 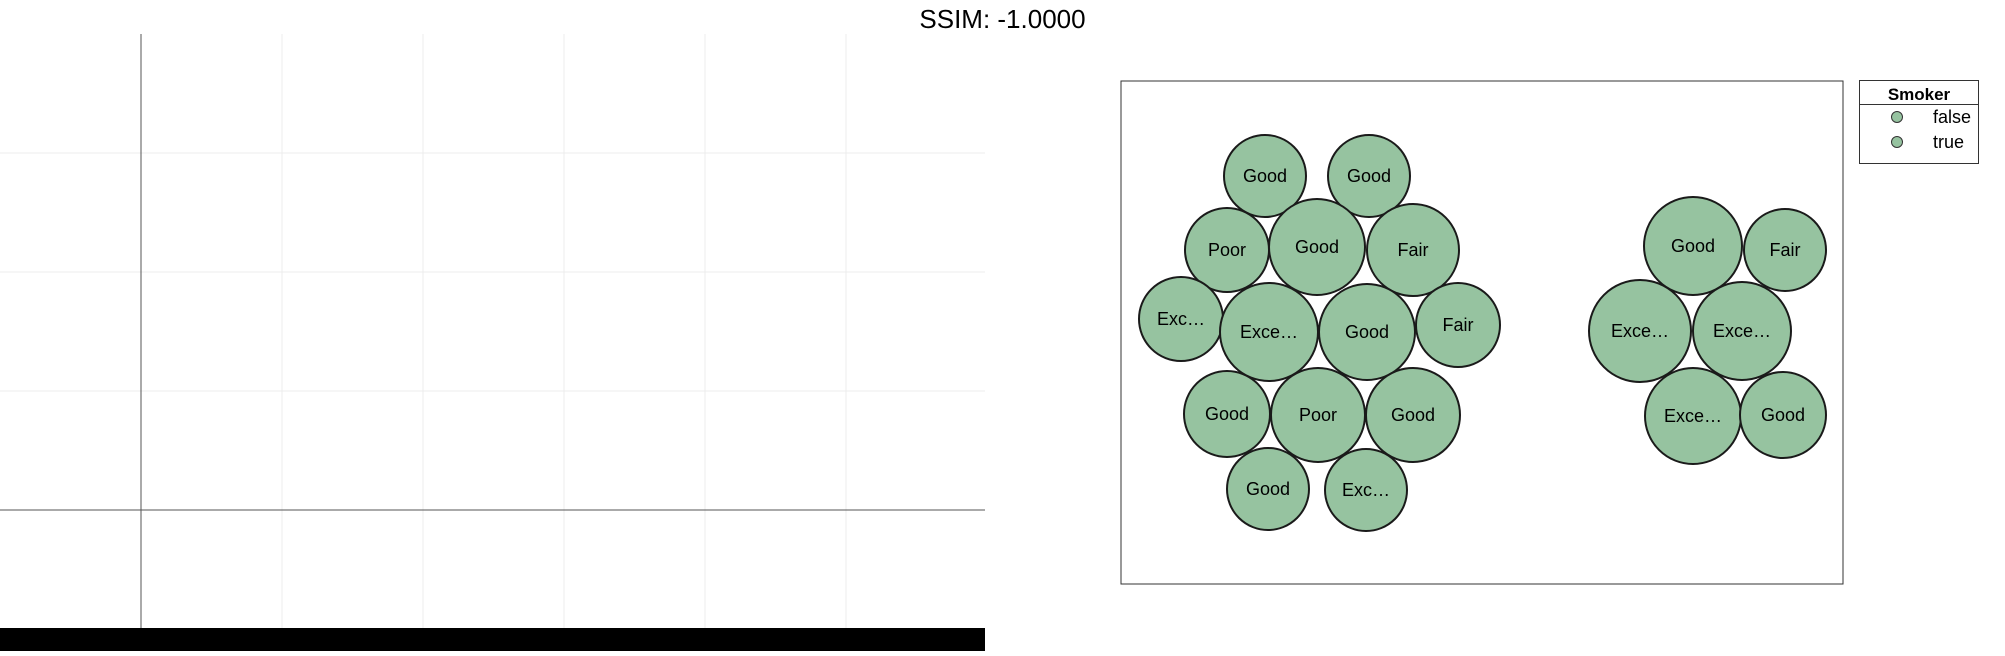 I want to click on legend-item-false: false, so click(x=1919, y=117).